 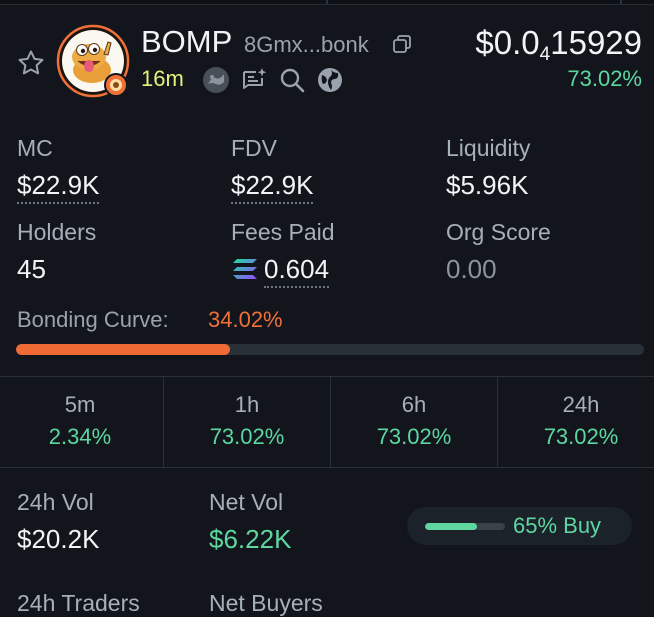 What do you see at coordinates (402, 44) in the screenshot?
I see `copy-icon` at bounding box center [402, 44].